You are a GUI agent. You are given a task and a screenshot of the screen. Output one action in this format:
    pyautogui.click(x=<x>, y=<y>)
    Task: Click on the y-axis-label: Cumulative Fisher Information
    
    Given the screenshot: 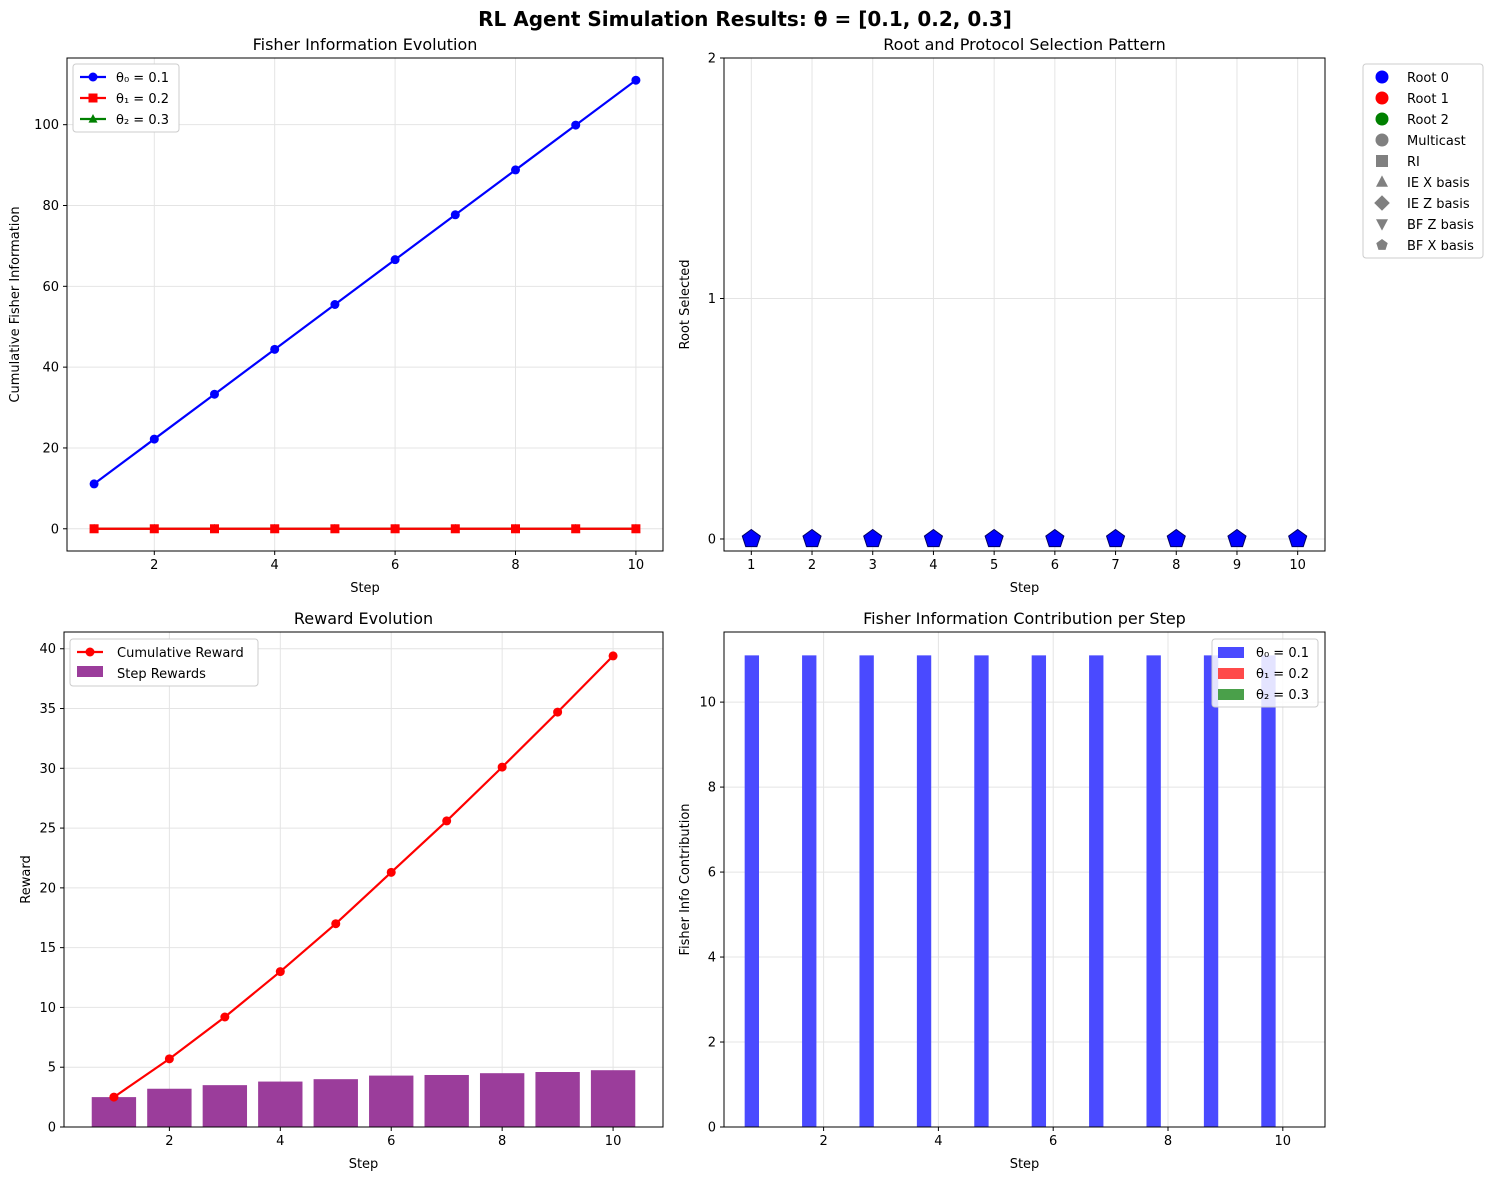 What is the action you would take?
    pyautogui.click(x=15, y=304)
    